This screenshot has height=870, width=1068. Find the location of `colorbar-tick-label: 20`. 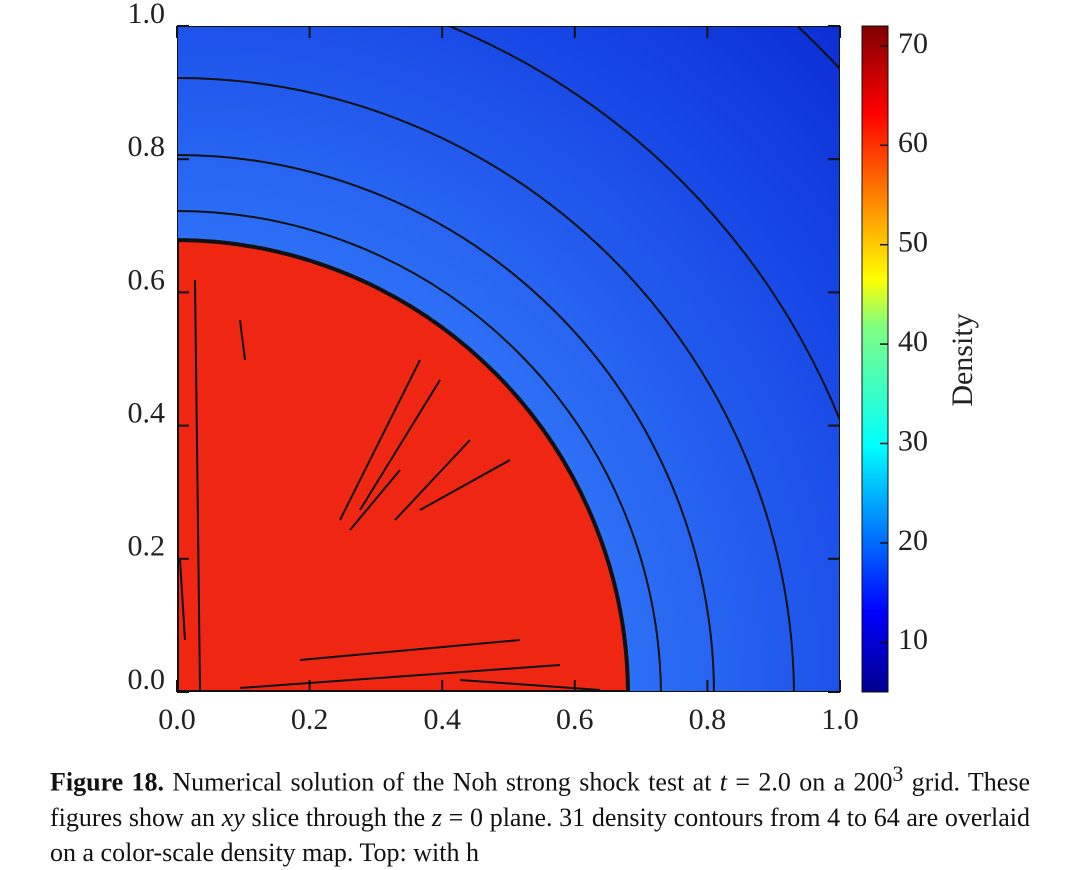

colorbar-tick-label: 20 is located at coordinates (913, 540).